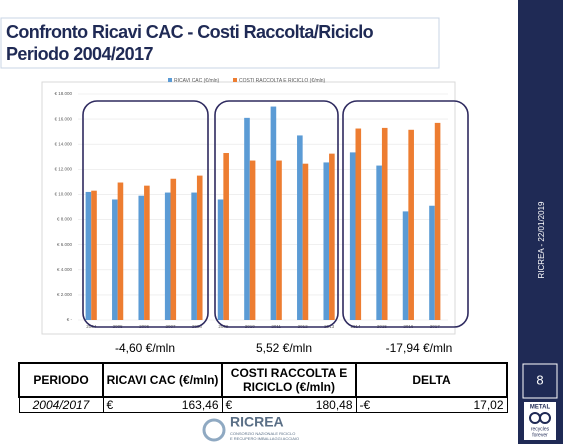 The width and height of the screenshot is (563, 444). I want to click on legend-label: COSTI RACCOLTA E RICICLO (€/mln), so click(282, 81).